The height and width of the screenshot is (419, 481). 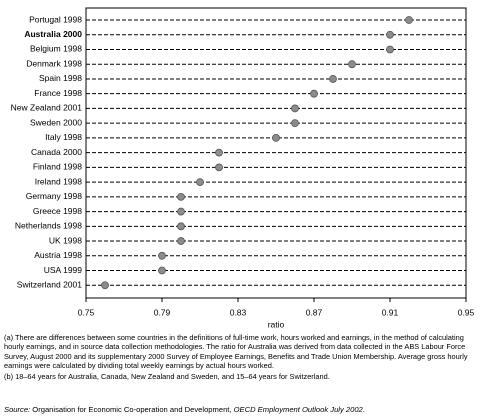 I want to click on source-label: Source:, so click(x=17, y=409).